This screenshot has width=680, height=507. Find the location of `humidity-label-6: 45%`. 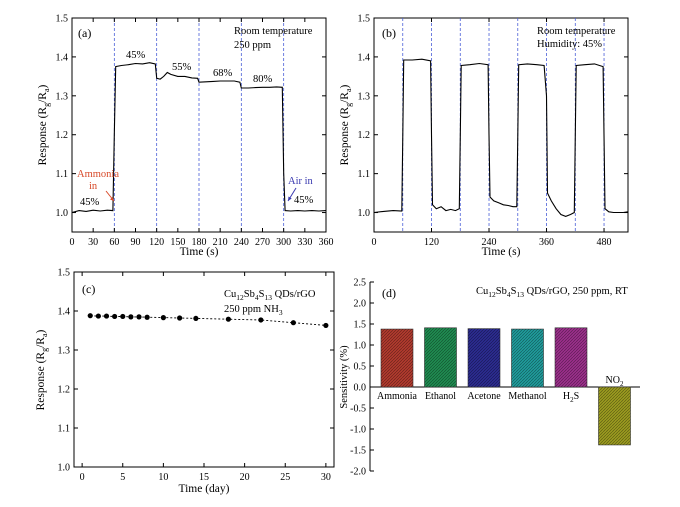

humidity-label-6: 45% is located at coordinates (304, 200).